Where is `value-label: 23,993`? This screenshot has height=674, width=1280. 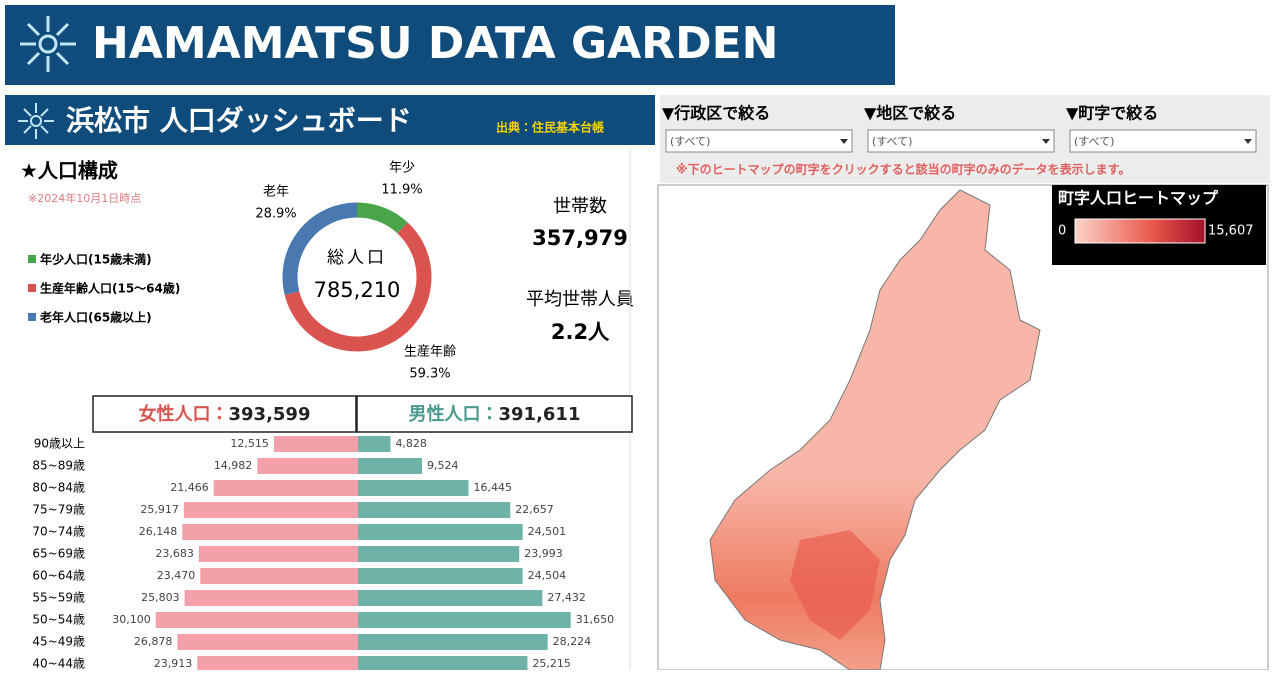 value-label: 23,993 is located at coordinates (543, 553).